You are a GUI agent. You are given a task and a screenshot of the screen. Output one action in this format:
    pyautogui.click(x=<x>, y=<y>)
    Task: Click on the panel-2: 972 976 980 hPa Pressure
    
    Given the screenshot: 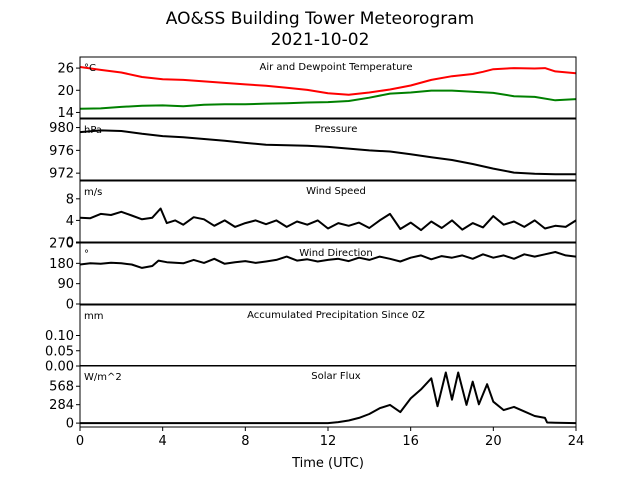 What is the action you would take?
    pyautogui.click(x=313, y=150)
    